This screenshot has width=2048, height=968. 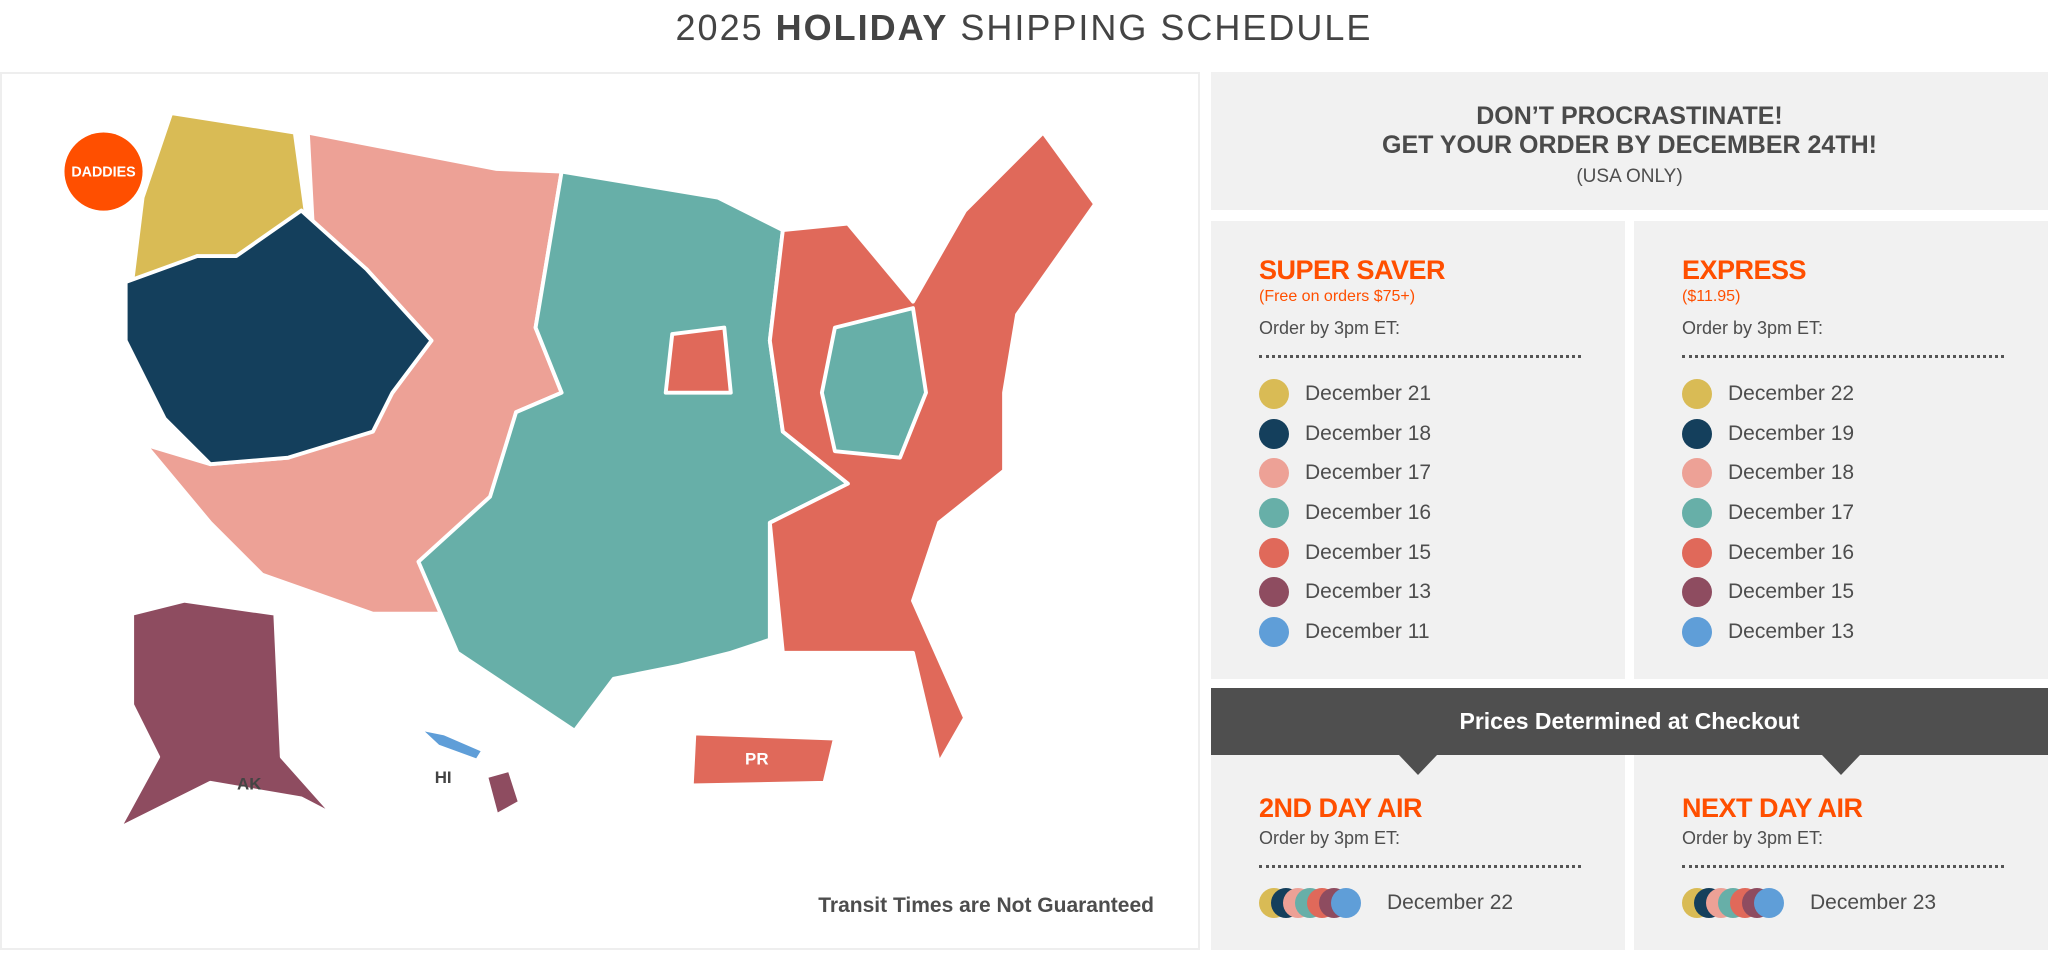 What do you see at coordinates (986, 905) in the screenshot?
I see `transit-note: Transit Times are Not Guaranteed` at bounding box center [986, 905].